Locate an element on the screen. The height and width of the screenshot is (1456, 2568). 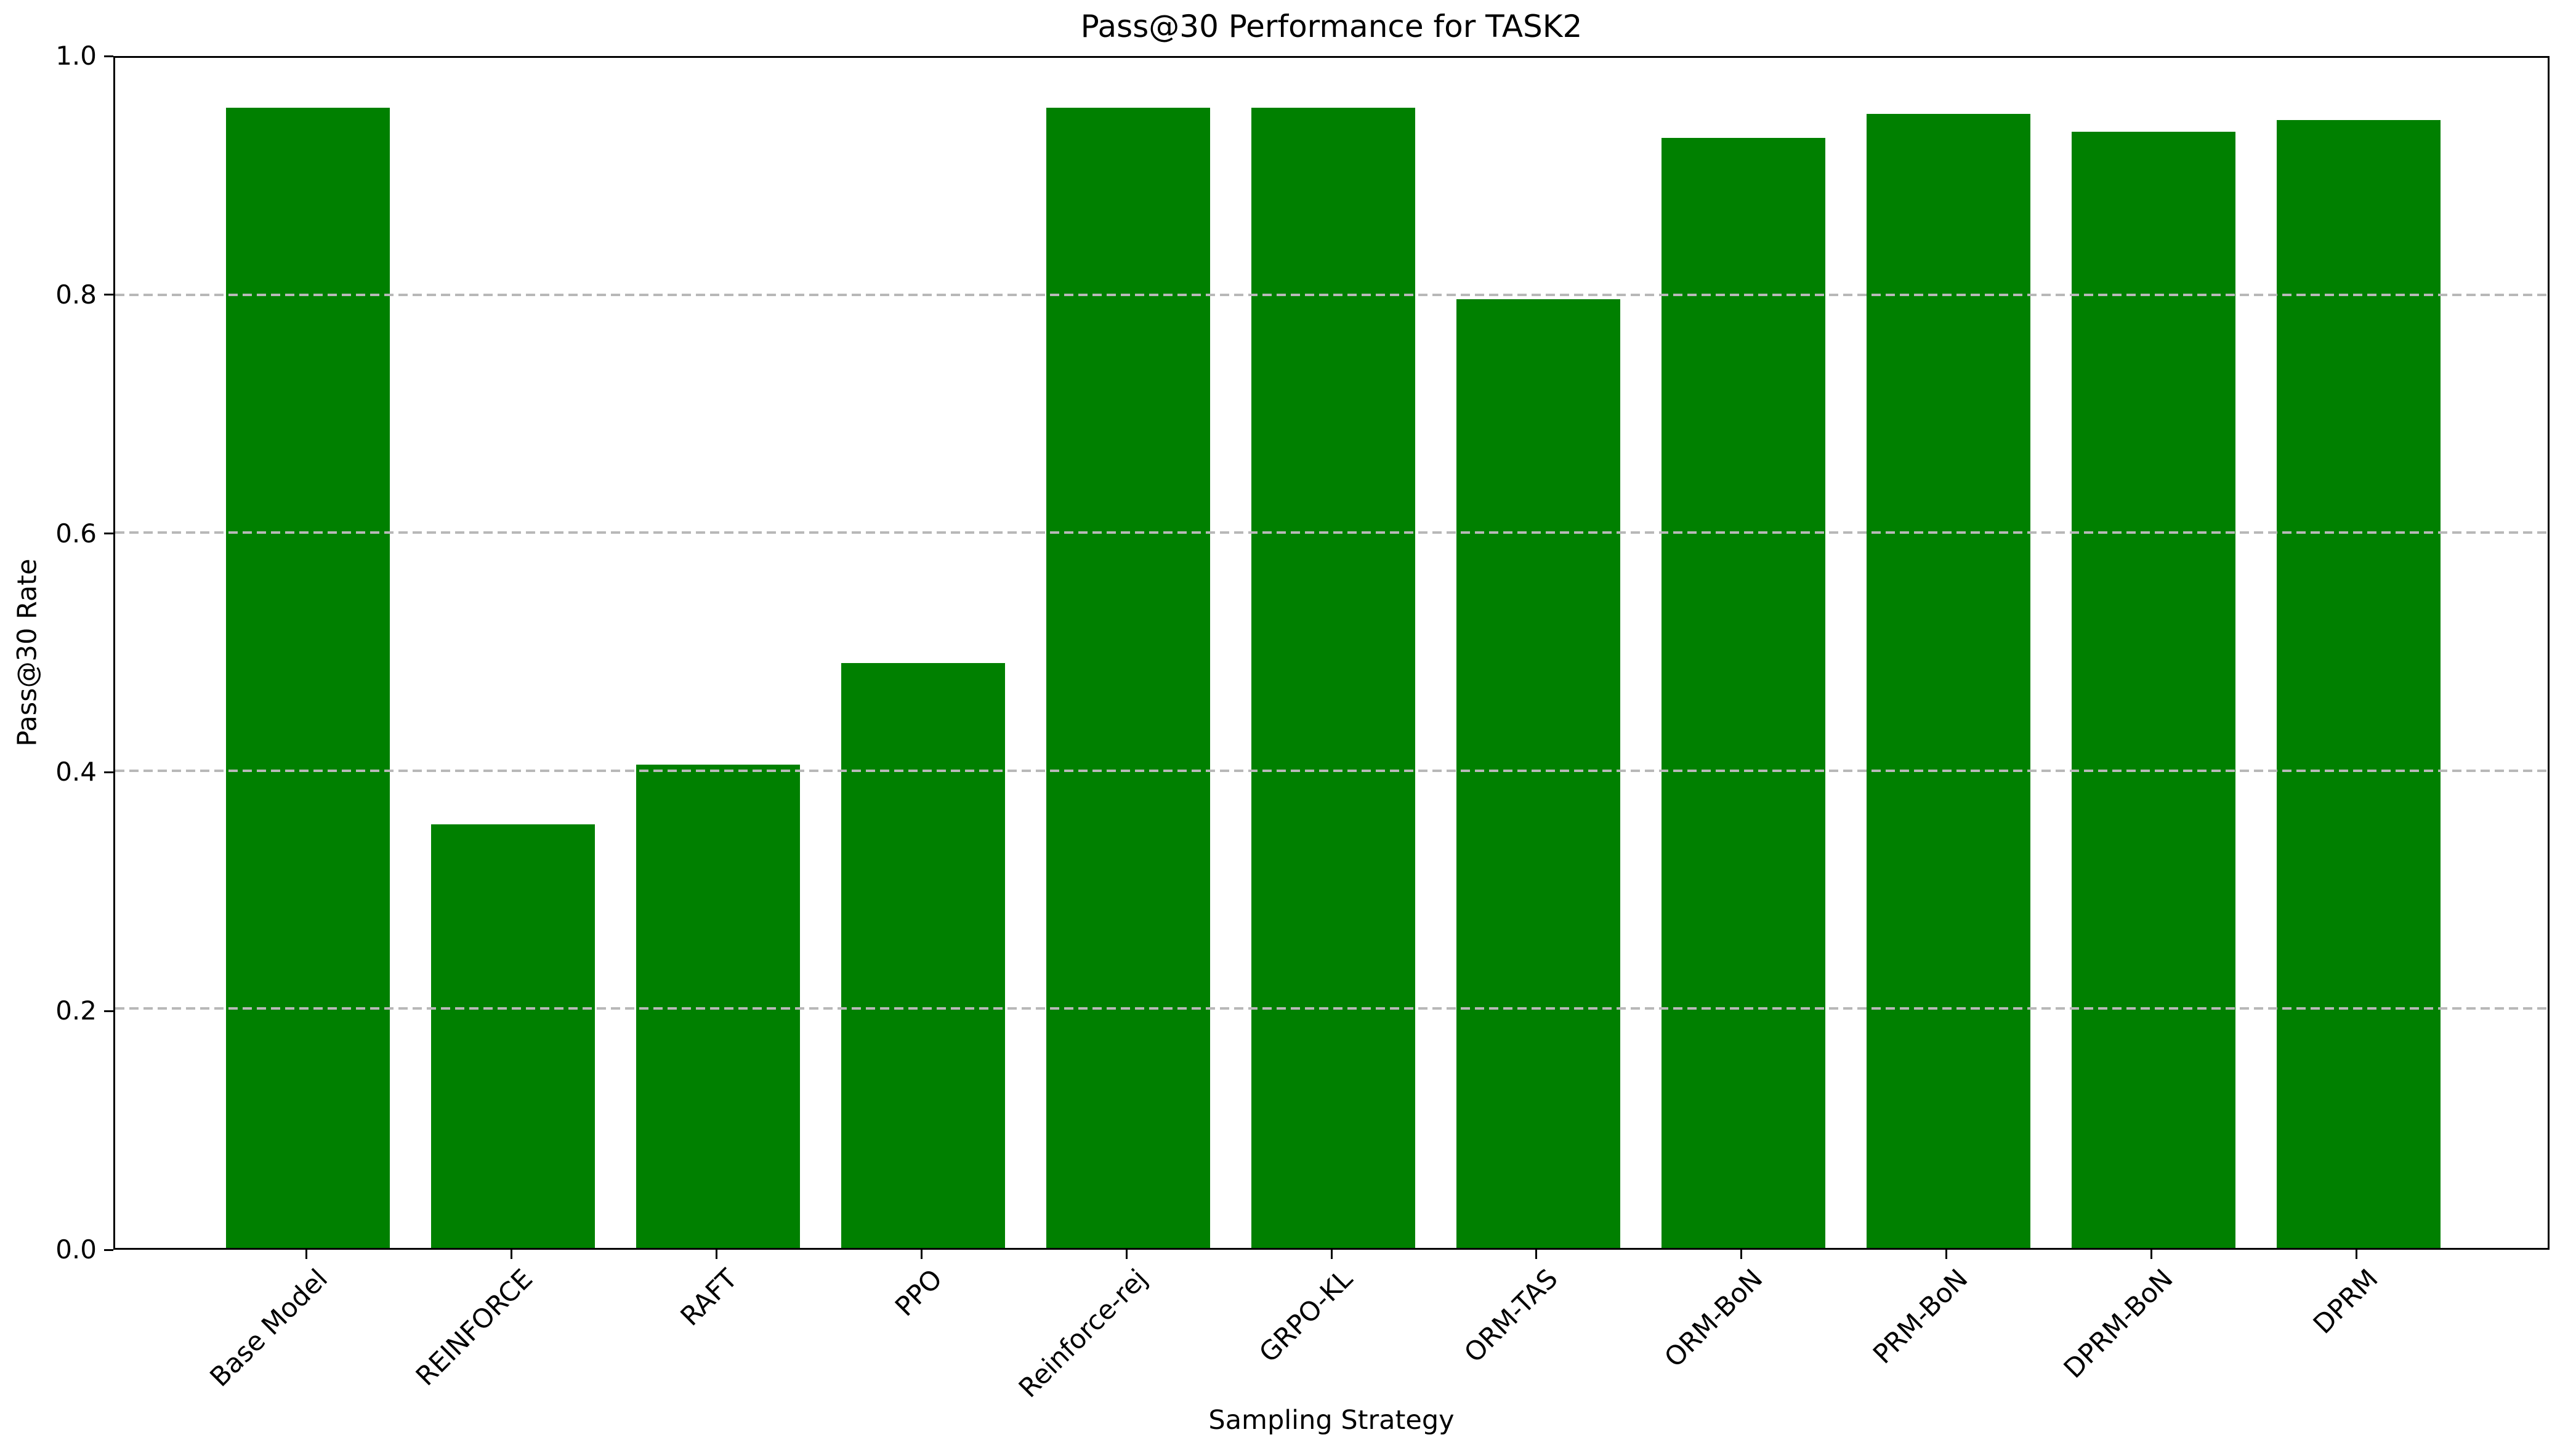
chart-title: Pass@30 Performance for TASK2 is located at coordinates (1331, 27).